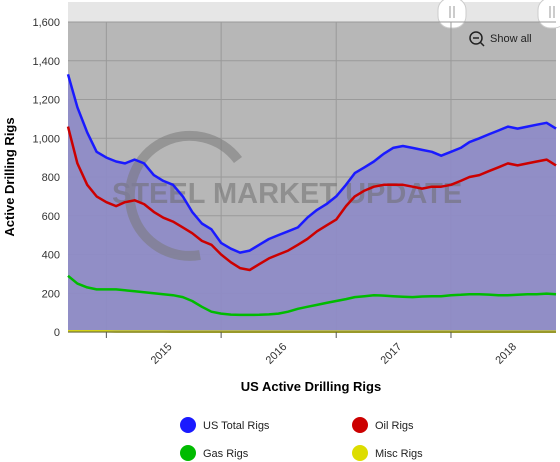 The image size is (560, 462). I want to click on y-tick-label: 600, so click(51, 217).